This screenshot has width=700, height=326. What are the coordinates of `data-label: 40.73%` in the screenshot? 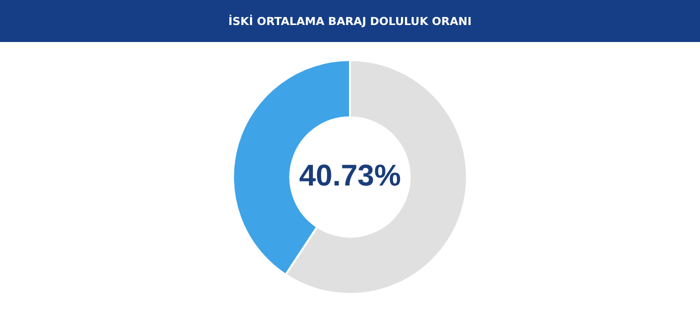 It's located at (350, 175).